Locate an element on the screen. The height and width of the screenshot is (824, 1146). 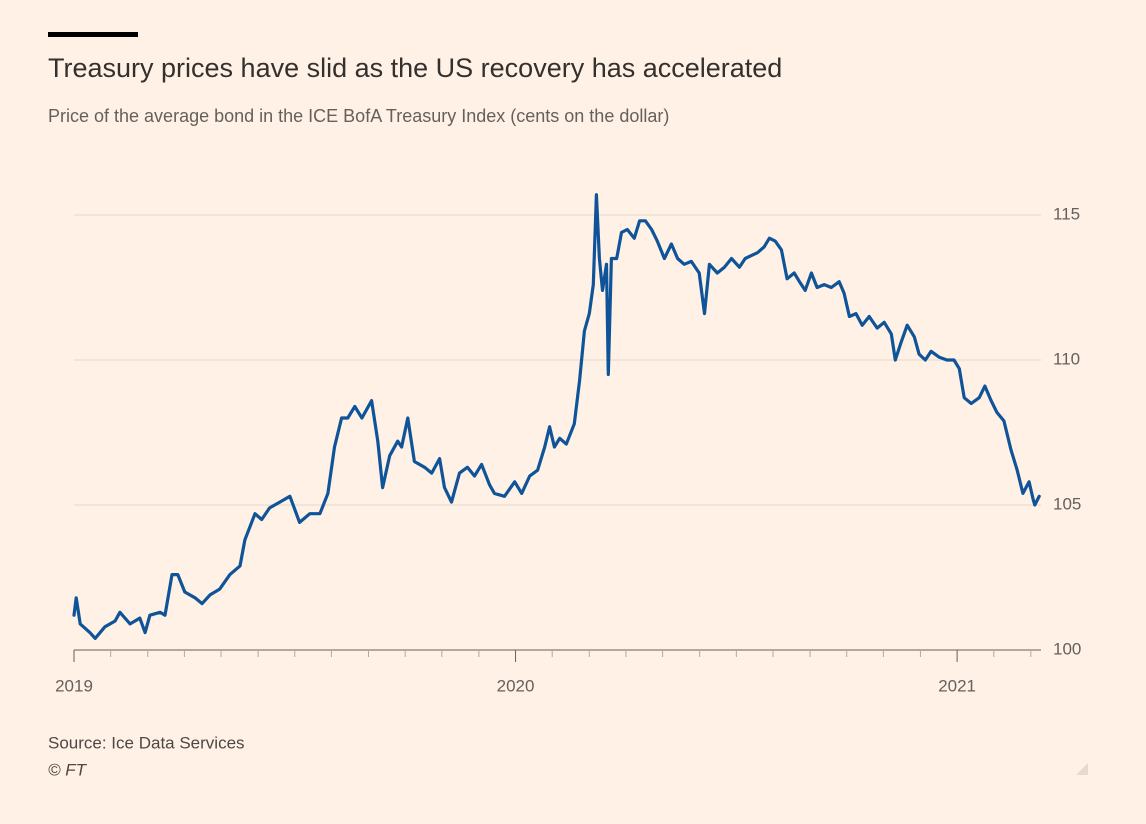
x-tick-label: 2019 is located at coordinates (74, 685).